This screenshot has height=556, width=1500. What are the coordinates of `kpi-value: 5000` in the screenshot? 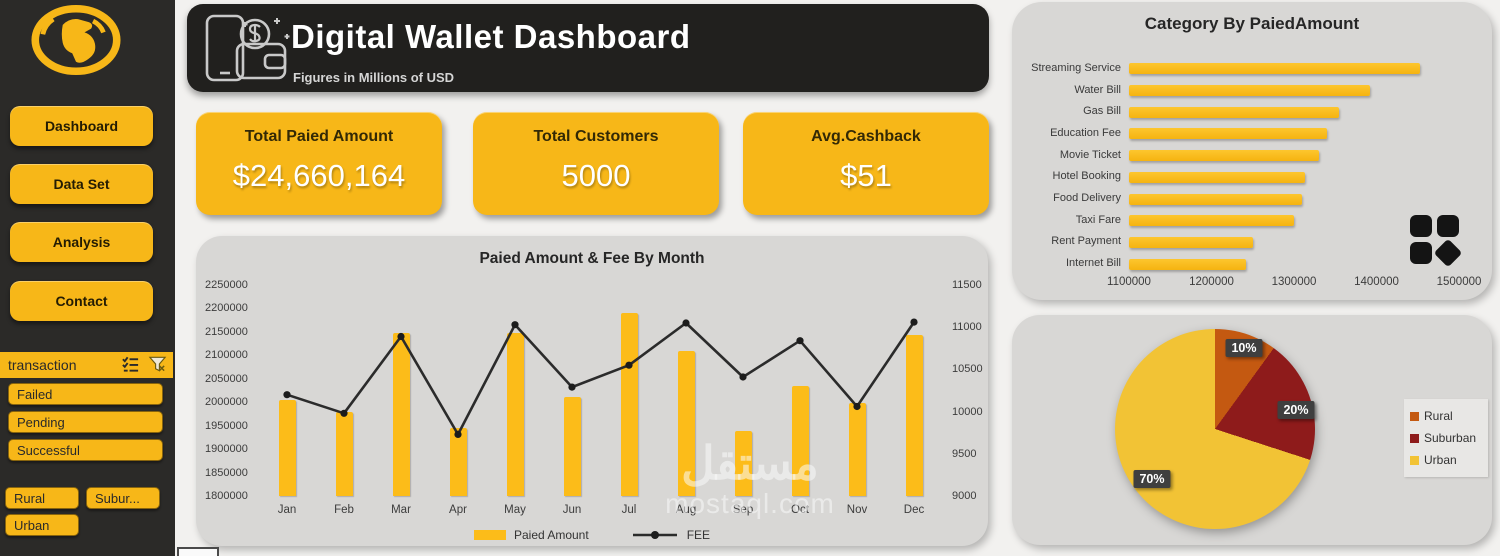 It's located at (596, 175).